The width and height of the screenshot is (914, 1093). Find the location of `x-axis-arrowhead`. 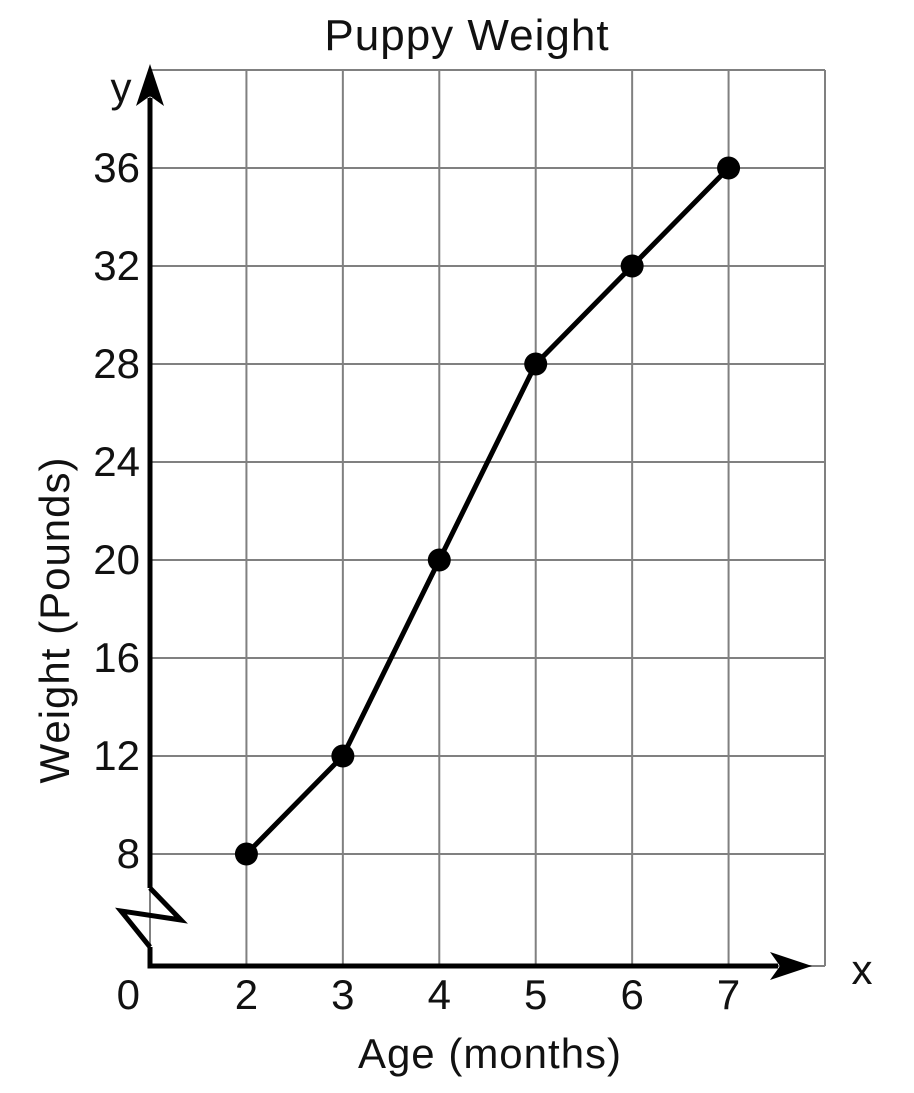

x-axis-arrowhead is located at coordinates (791, 966).